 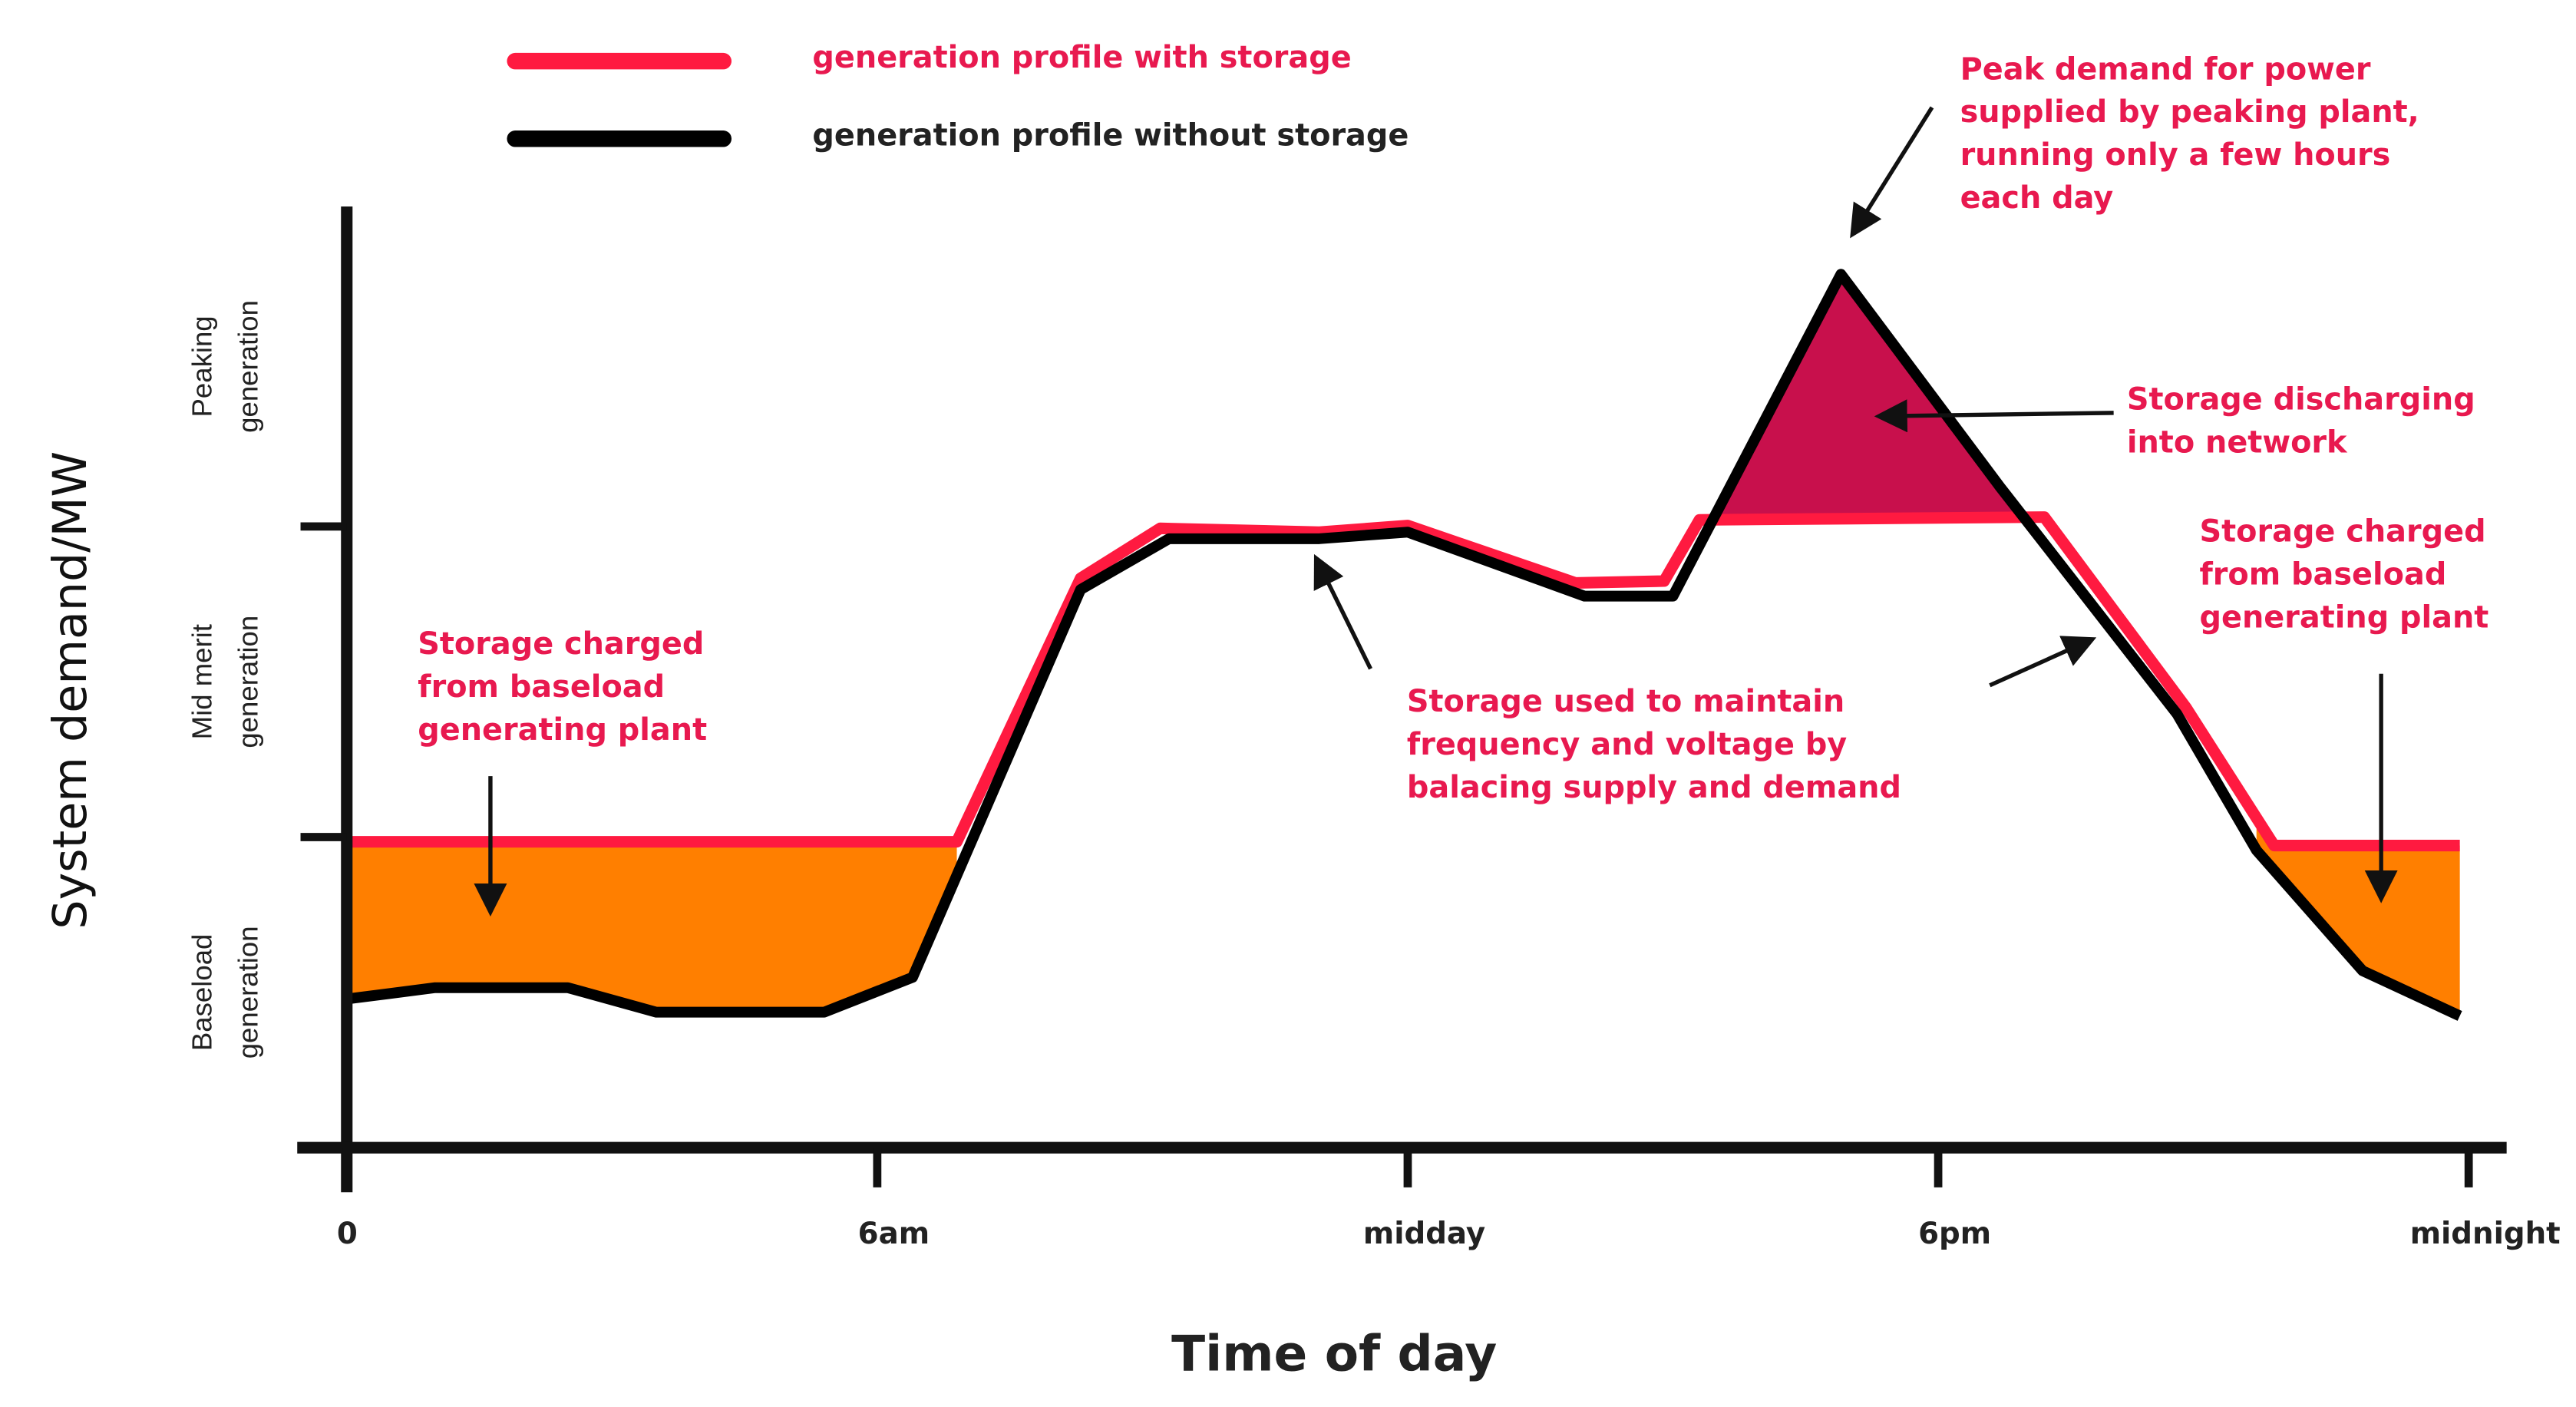 I want to click on y-band-label: Peaking, so click(x=201, y=366).